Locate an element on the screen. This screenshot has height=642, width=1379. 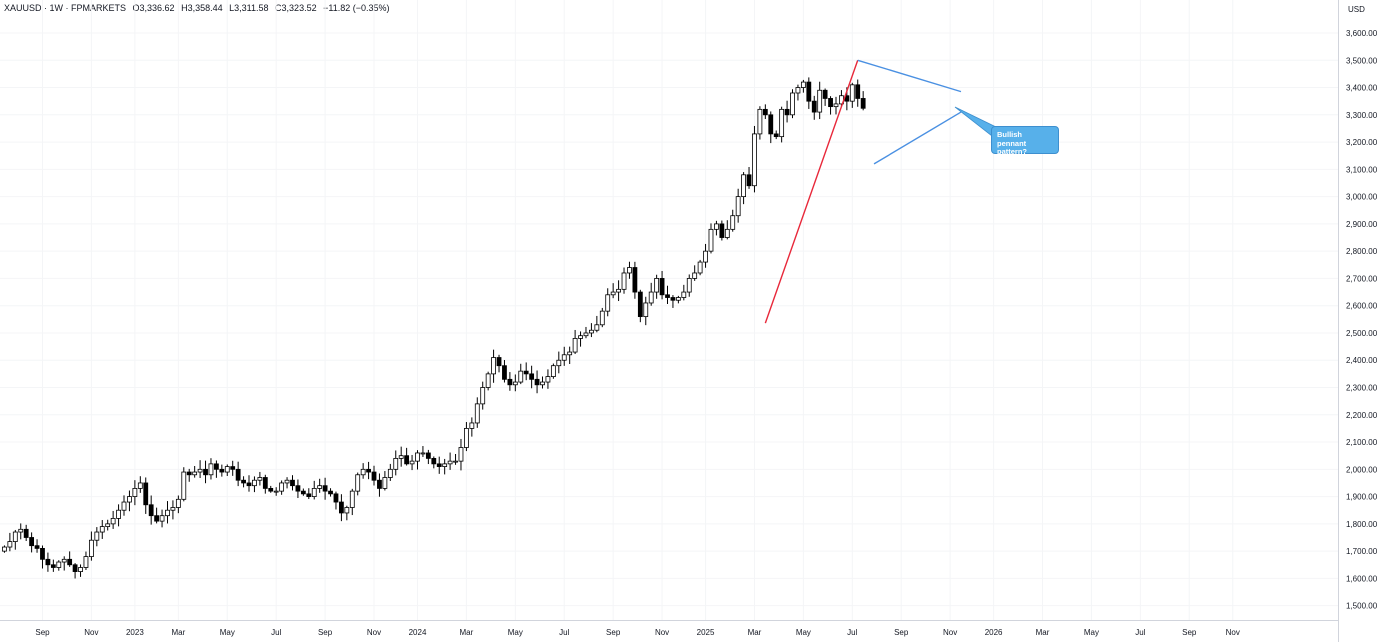
price-tick-label: 3,400.00 is located at coordinates (1362, 88).